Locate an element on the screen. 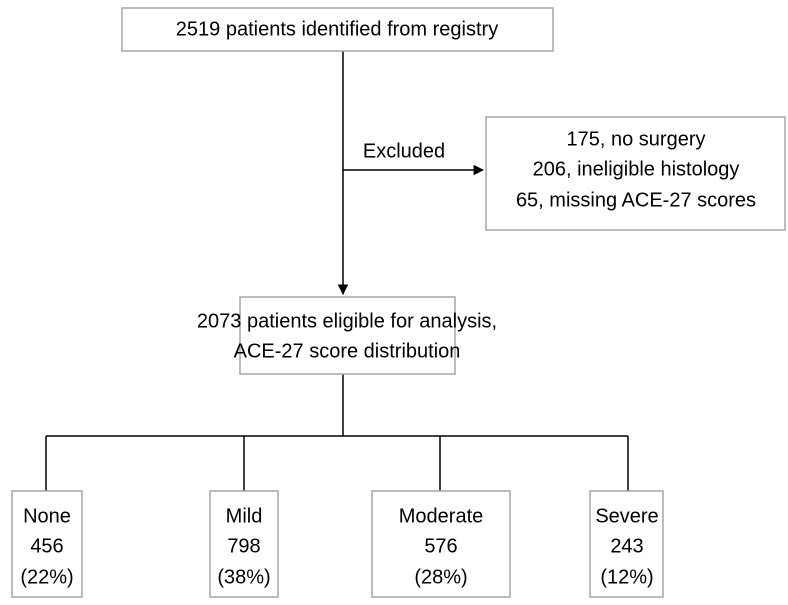 The width and height of the screenshot is (788, 605). exclusion-reason: 65, missing ACE-27 scores is located at coordinates (636, 200).